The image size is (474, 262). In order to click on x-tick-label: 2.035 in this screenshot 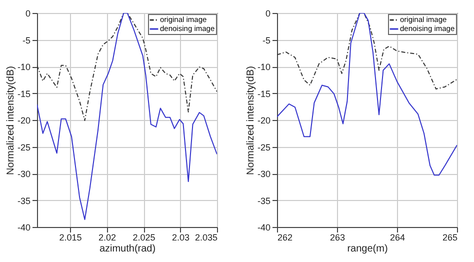, I will do `click(206, 237)`.